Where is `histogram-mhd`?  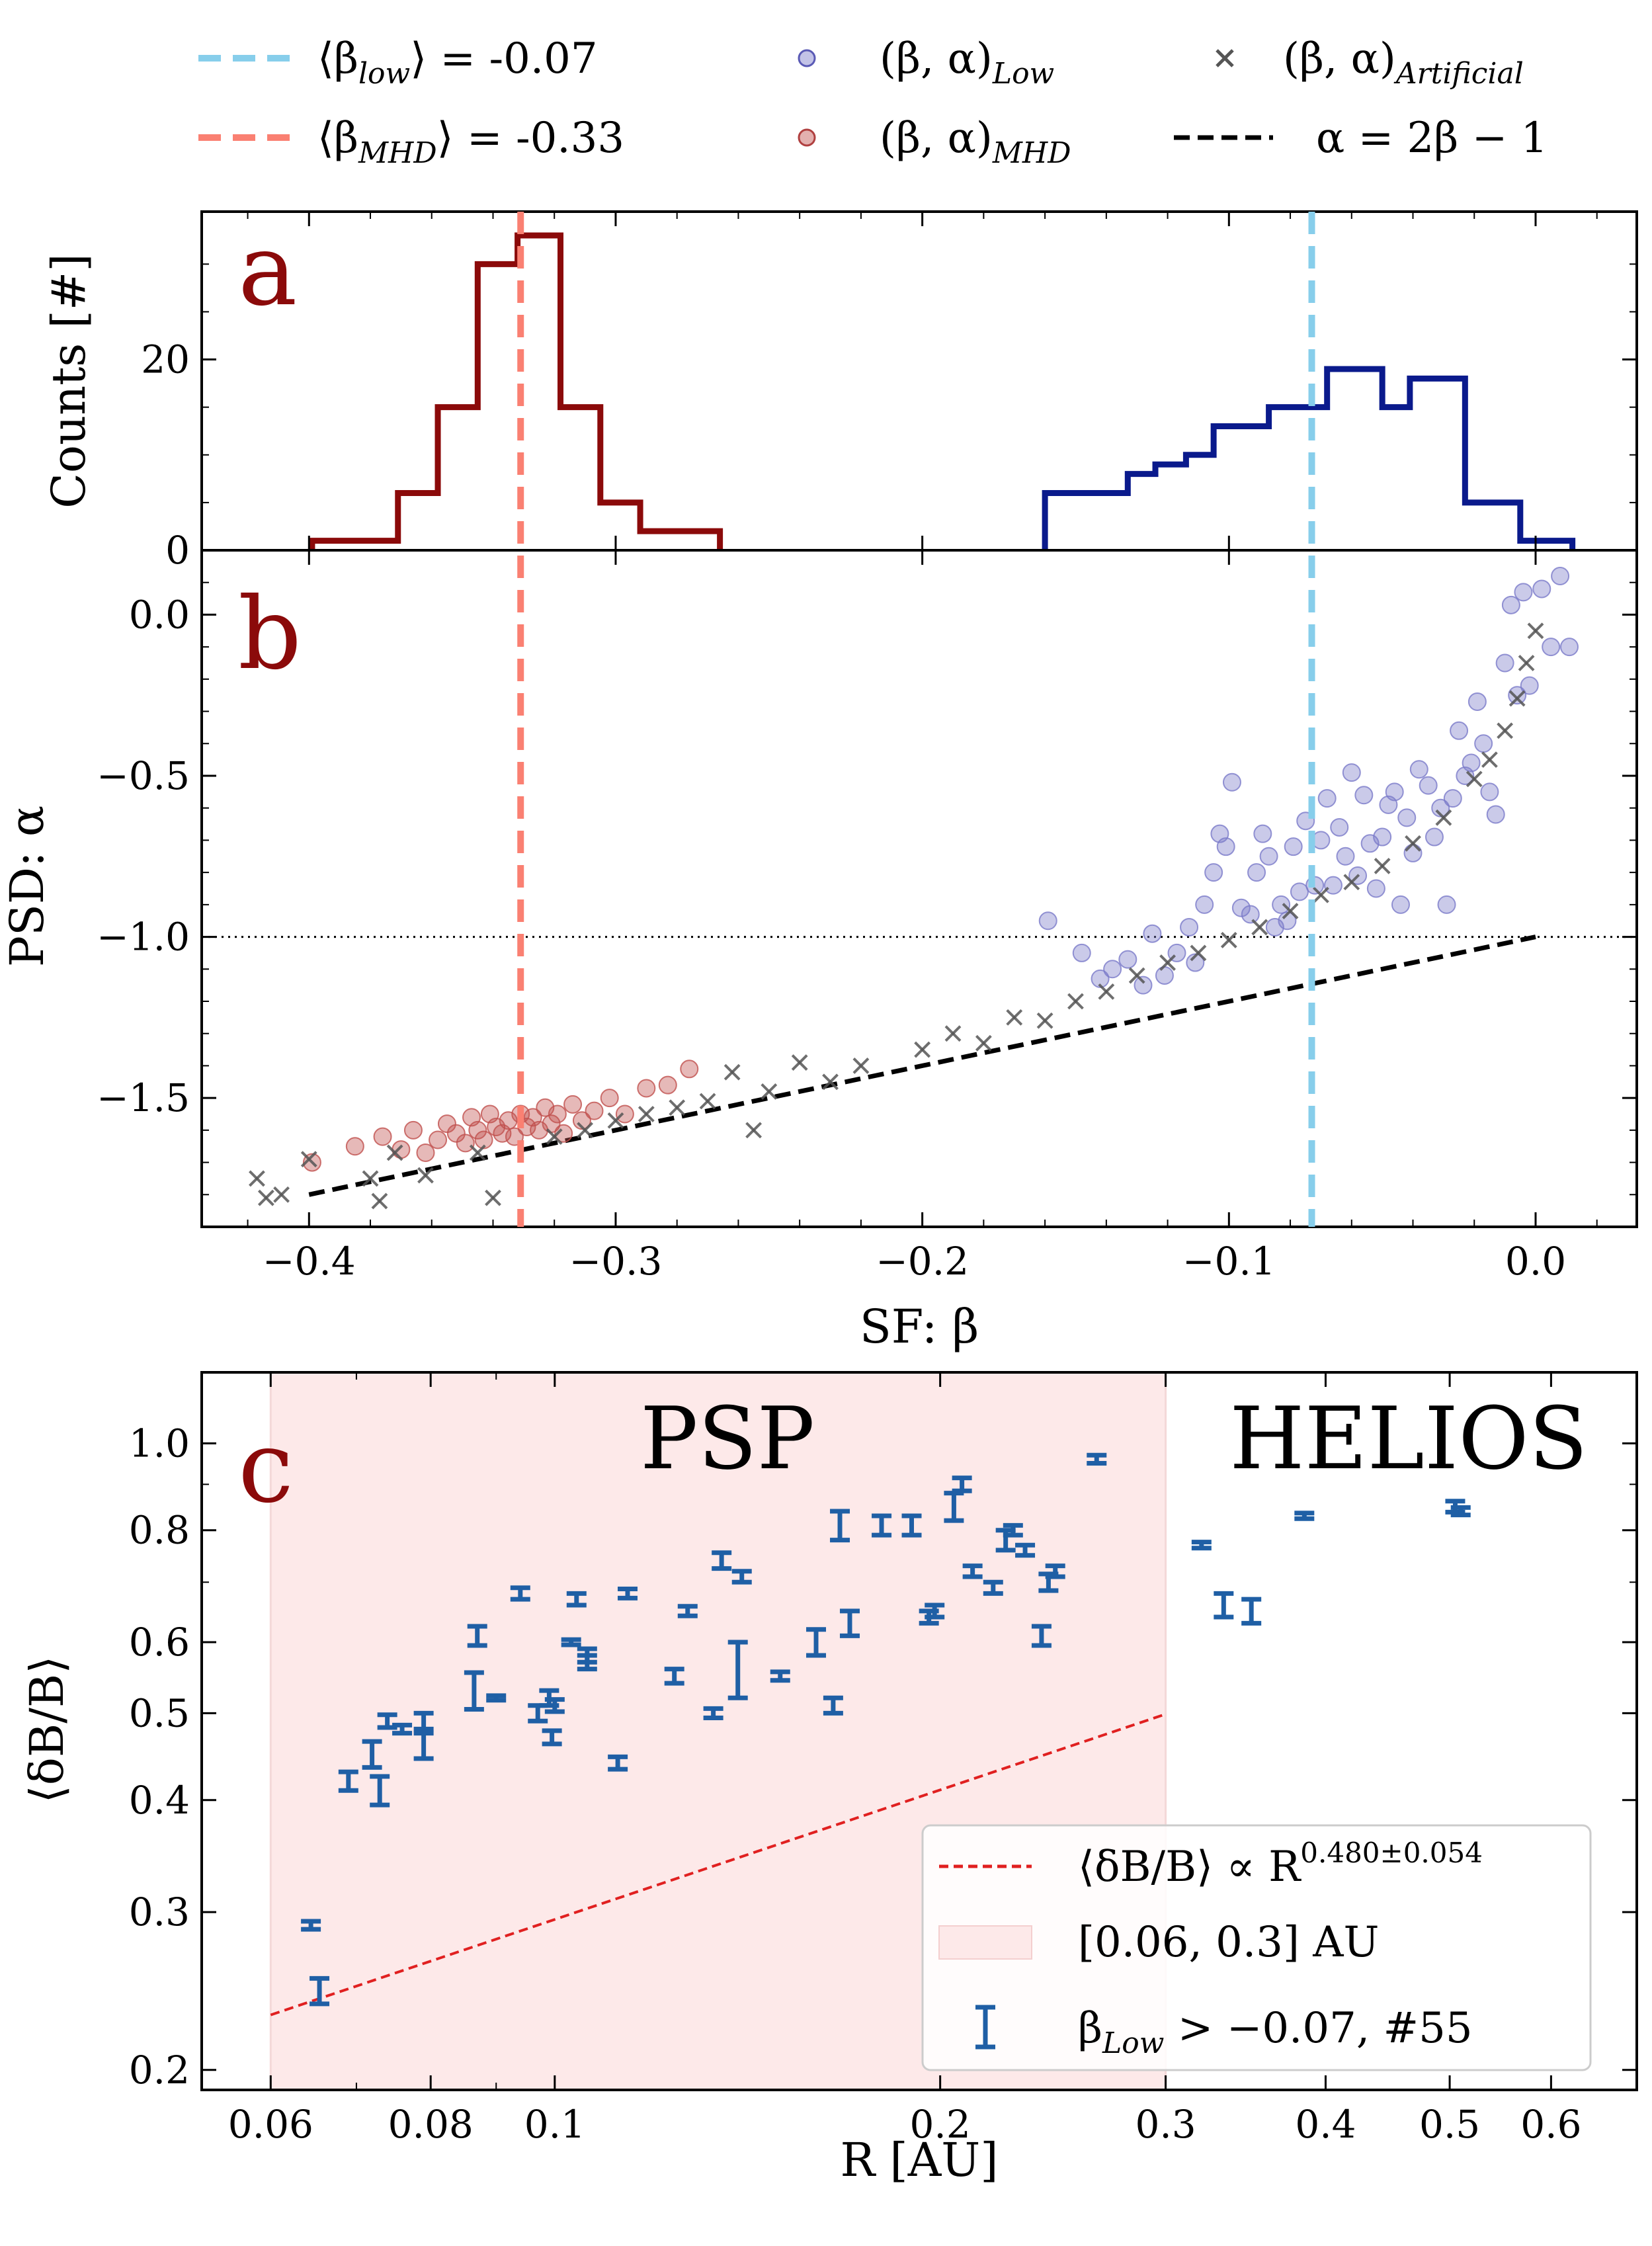 histogram-mhd is located at coordinates (516, 391).